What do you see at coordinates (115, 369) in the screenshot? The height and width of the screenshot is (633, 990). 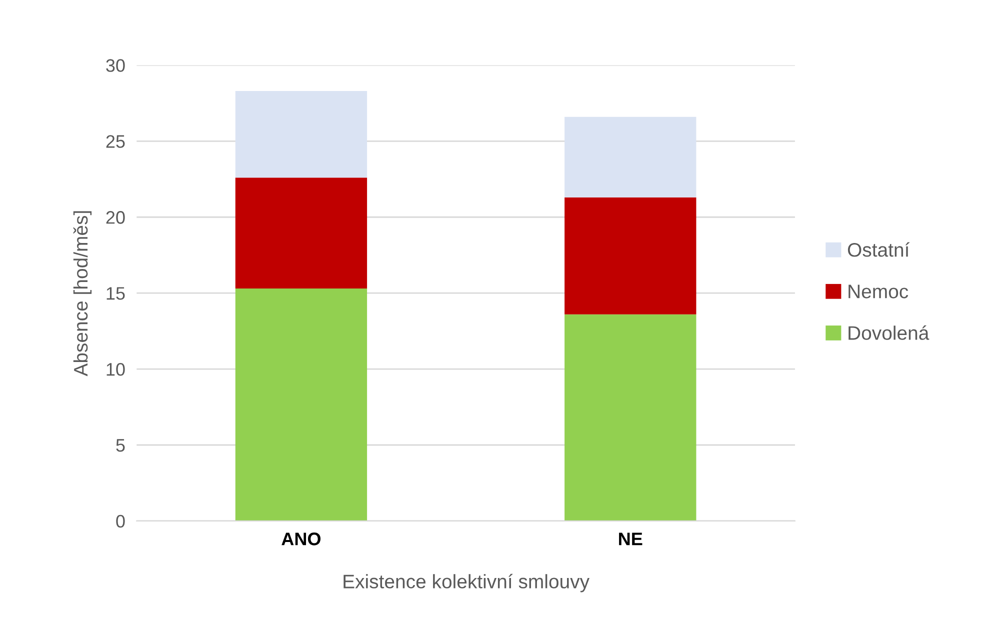 I see `y-tick-label: 10` at bounding box center [115, 369].